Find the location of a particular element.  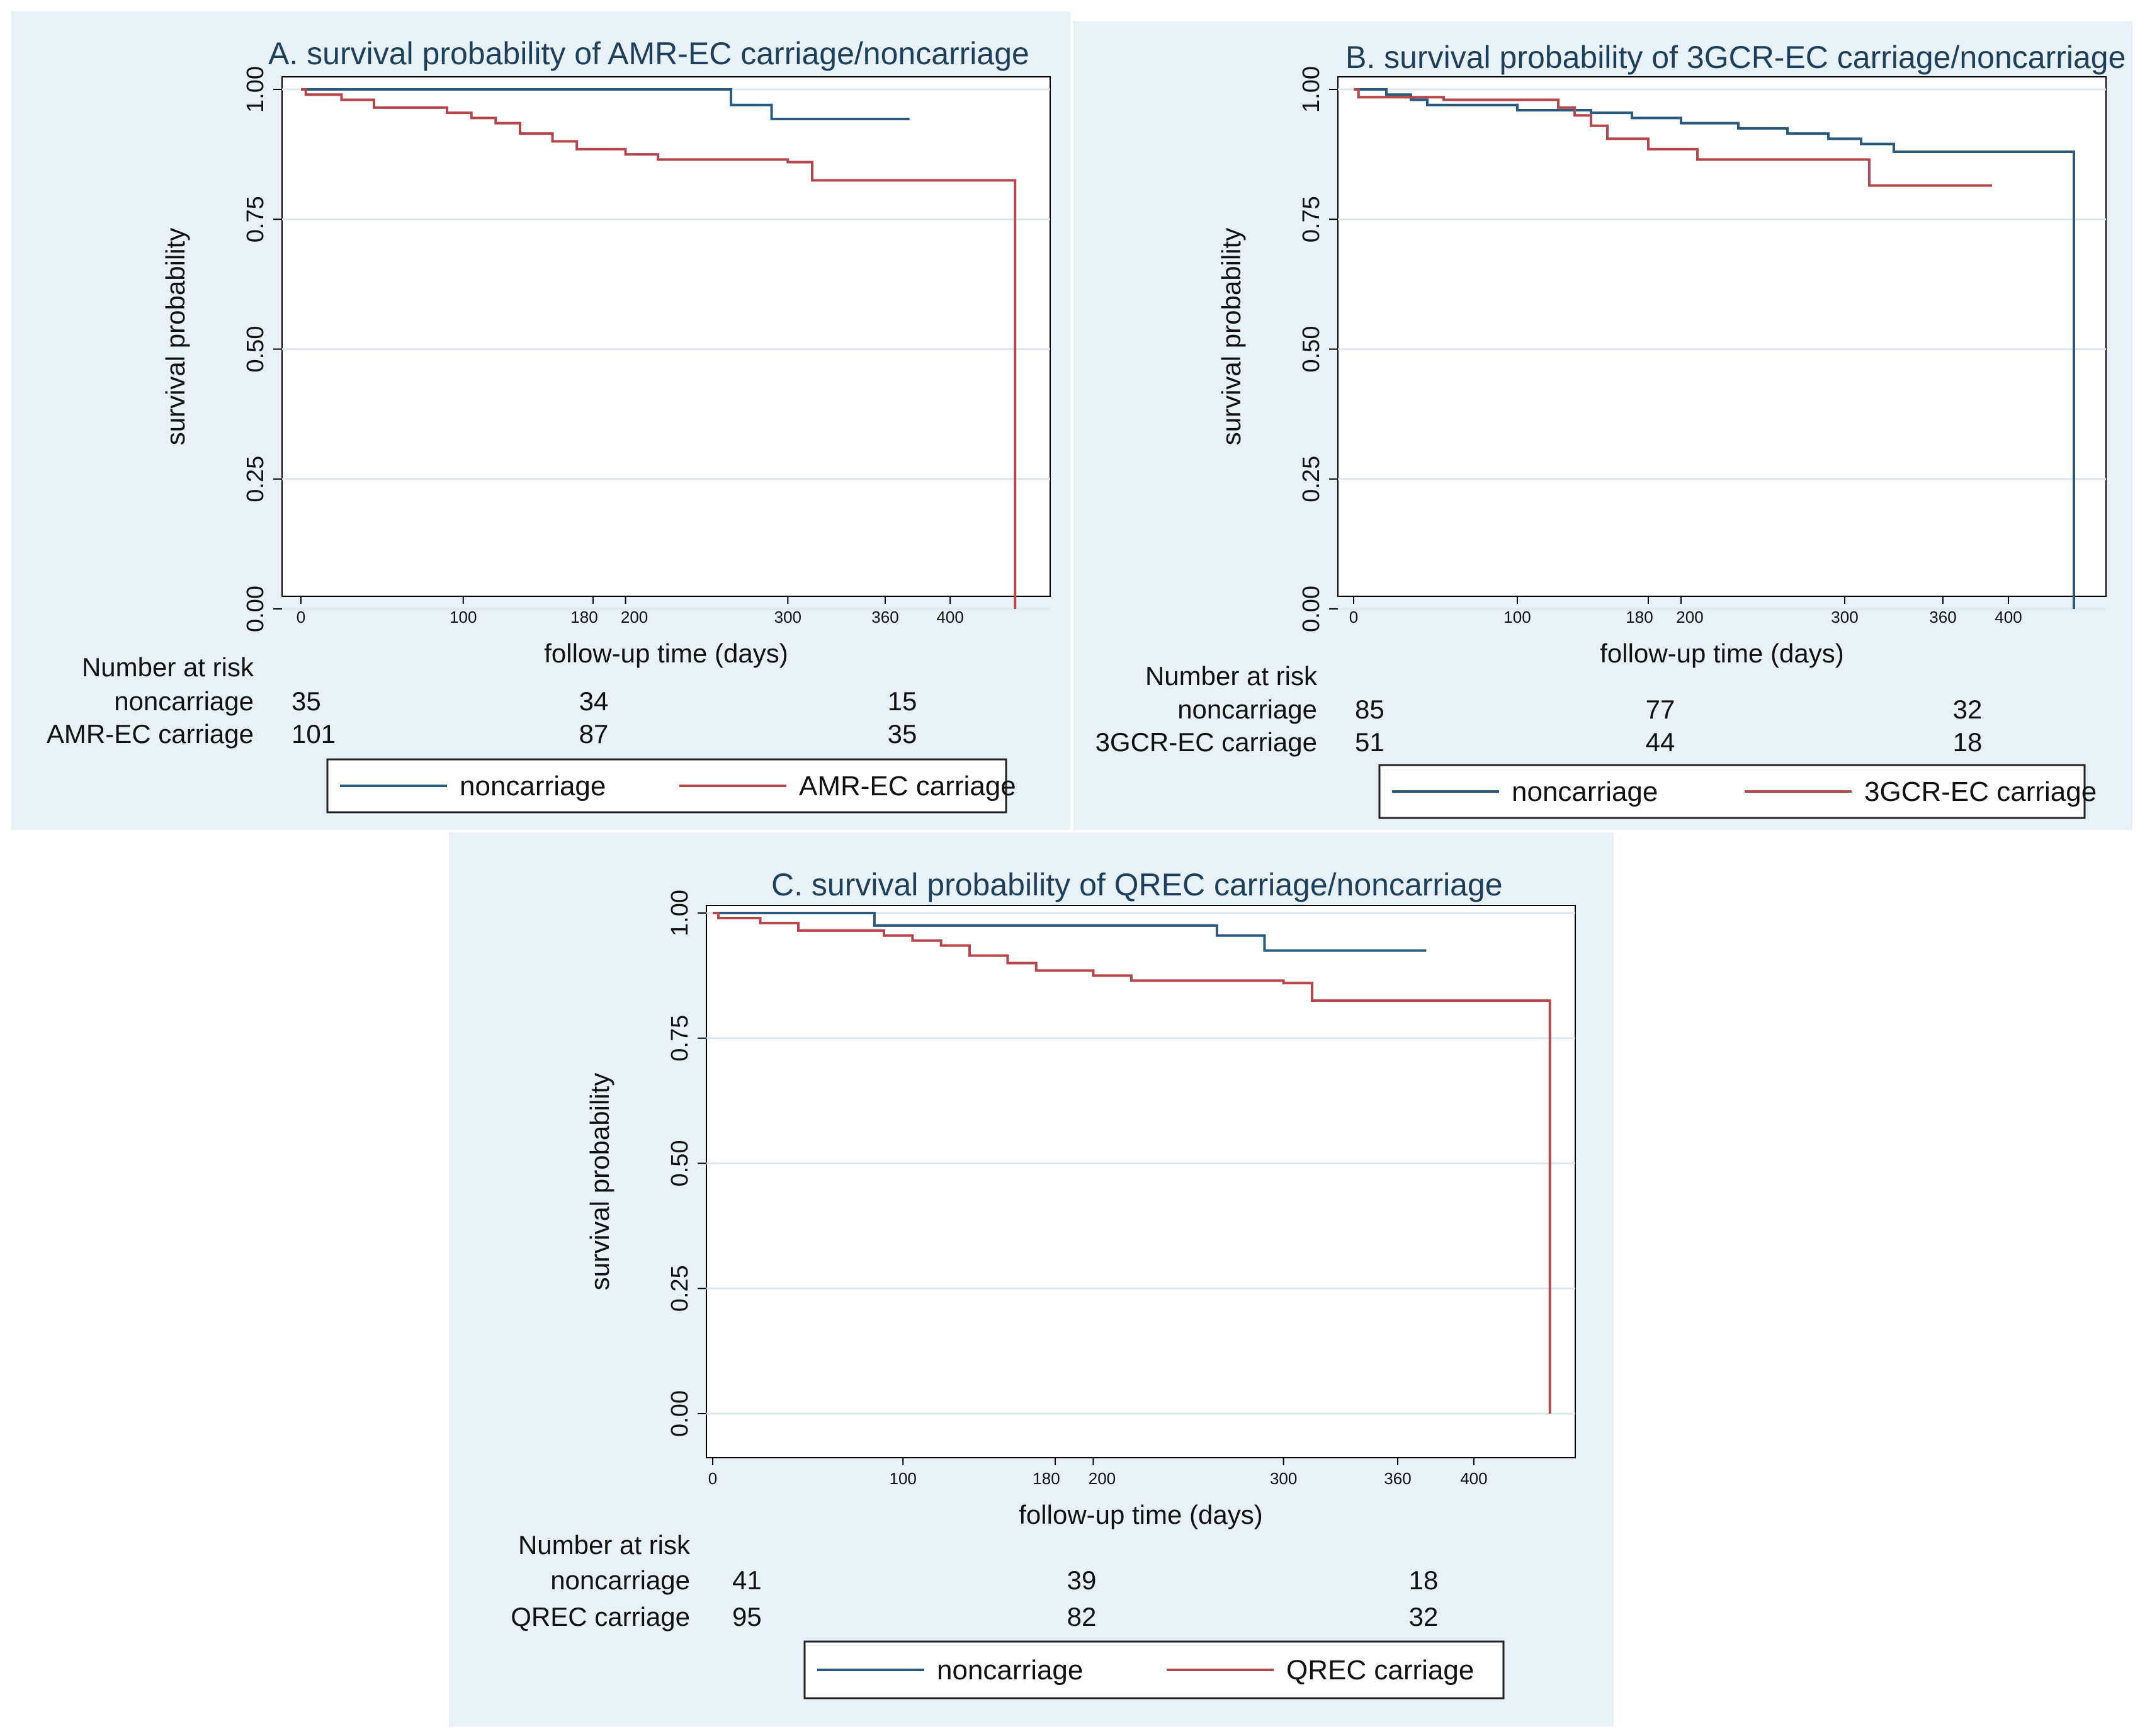

risk-value: 39 is located at coordinates (1082, 1580).